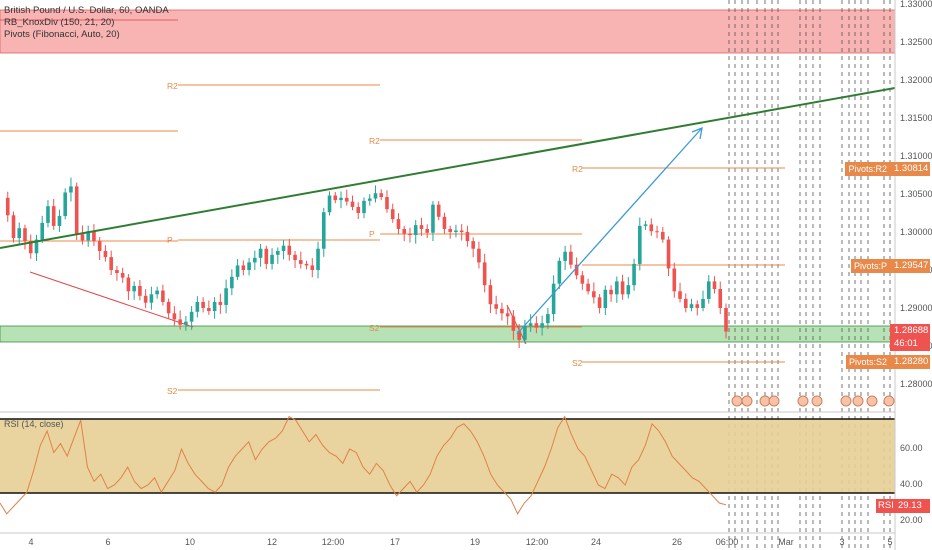 Image resolution: width=932 pixels, height=550 pixels. Describe the element at coordinates (460, 542) in the screenshot. I see `time-axis: 4 6 10 12 12:00 17 19 12:00 24 26 06:00 Mar 3 5` at that location.